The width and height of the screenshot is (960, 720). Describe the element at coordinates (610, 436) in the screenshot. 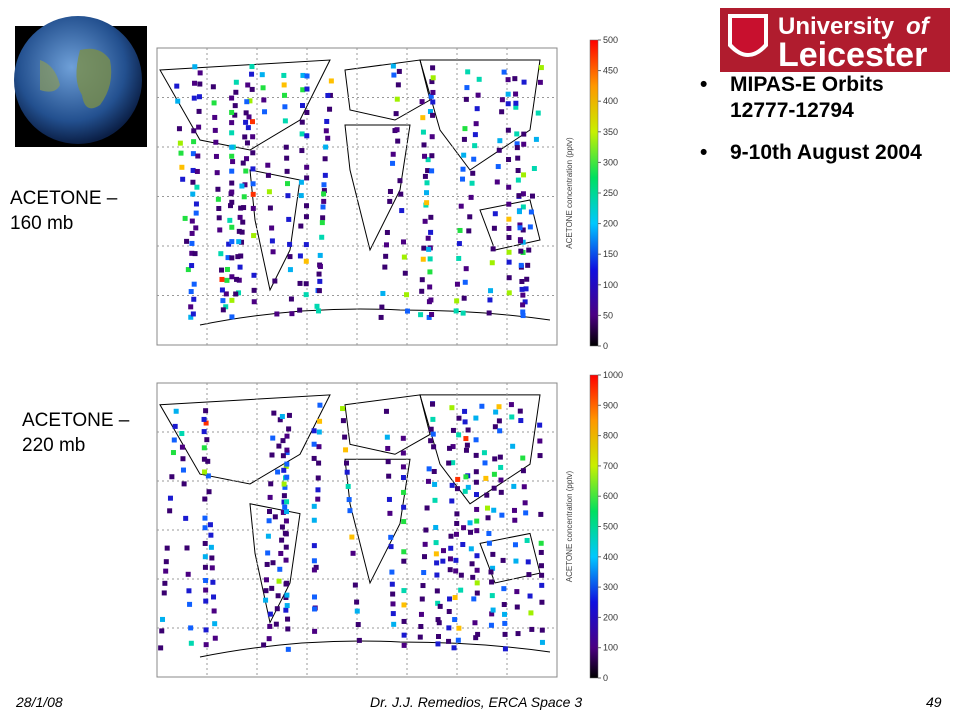

I see `colorbar-tick-label: 800` at that location.